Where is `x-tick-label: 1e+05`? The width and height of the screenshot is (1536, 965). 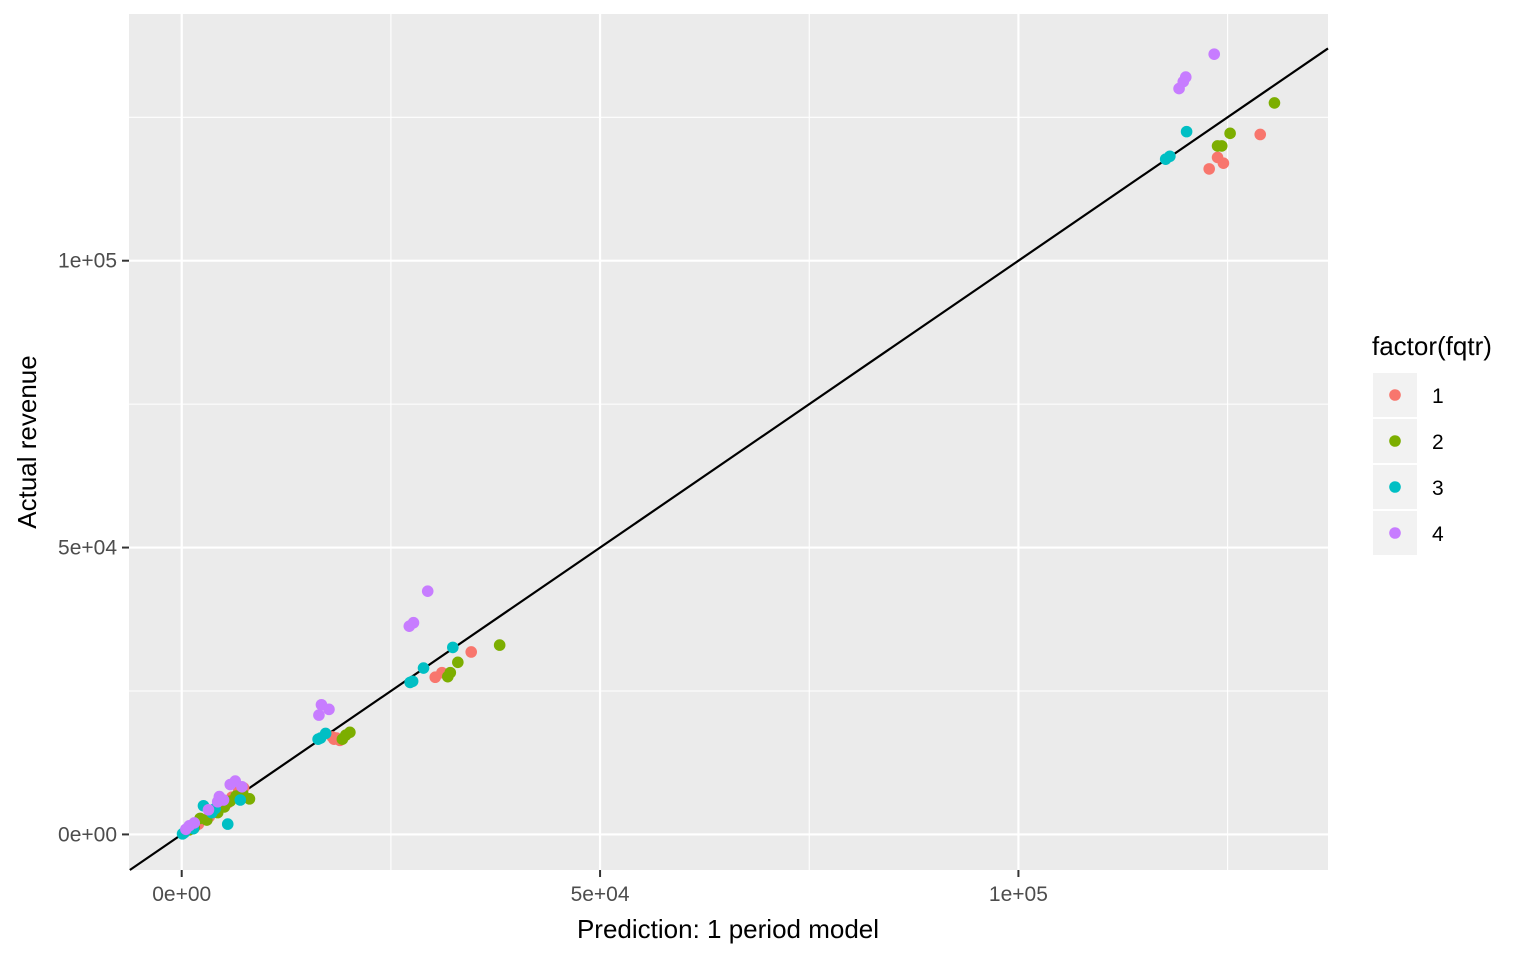
x-tick-label: 1e+05 is located at coordinates (1018, 894).